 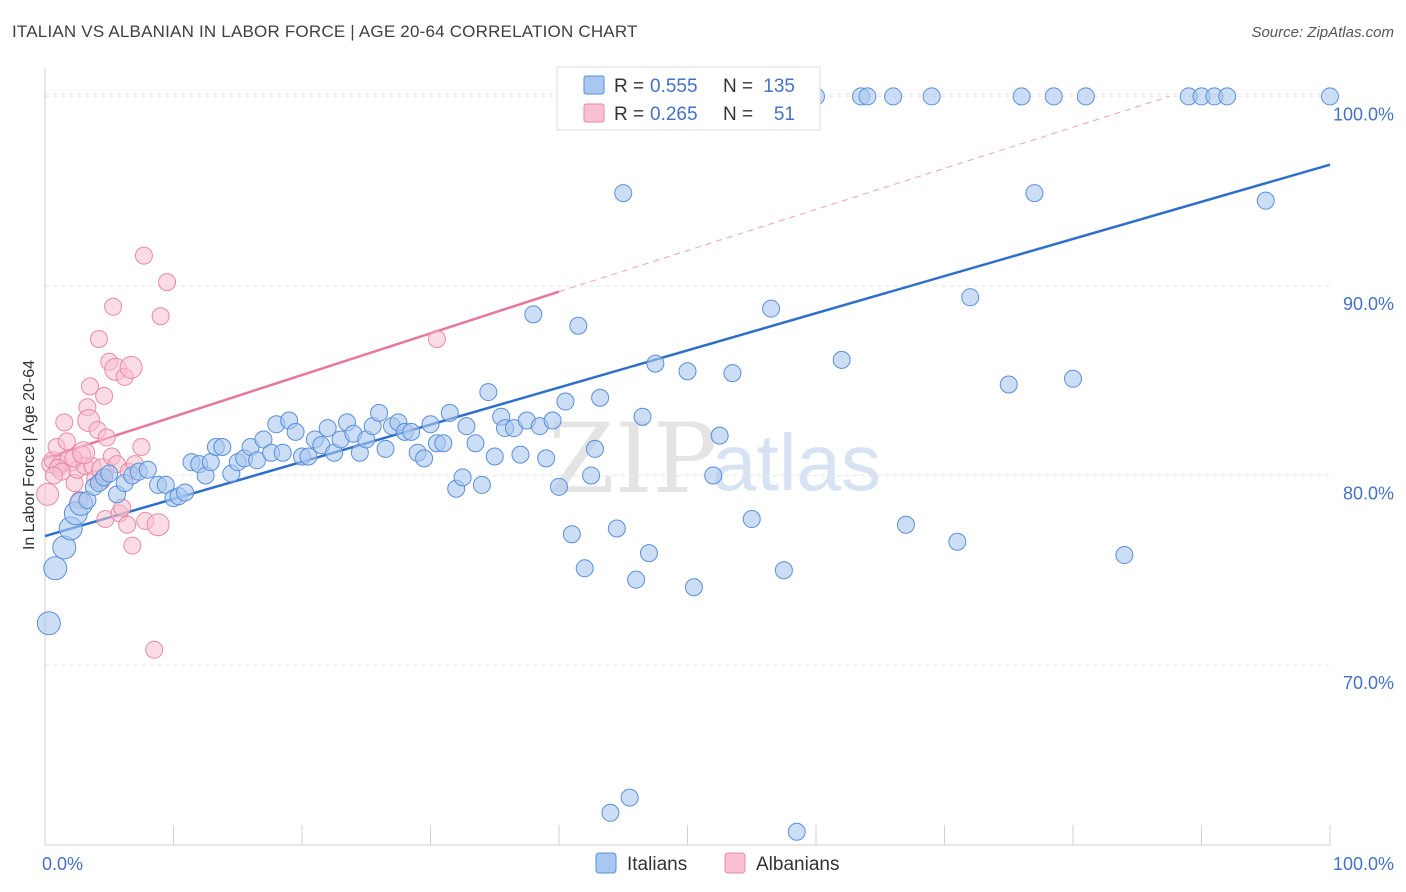 I want to click on watermark: ZIP atlas, so click(x=714, y=459).